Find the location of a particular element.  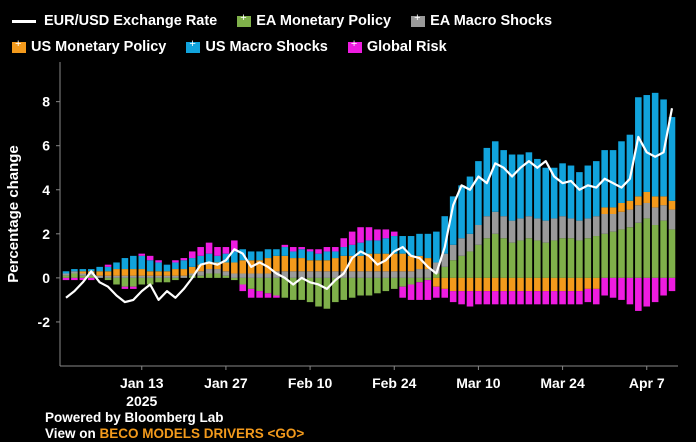

beco-models-link: BECO MODELS DRIVERS <GO> is located at coordinates (202, 433).